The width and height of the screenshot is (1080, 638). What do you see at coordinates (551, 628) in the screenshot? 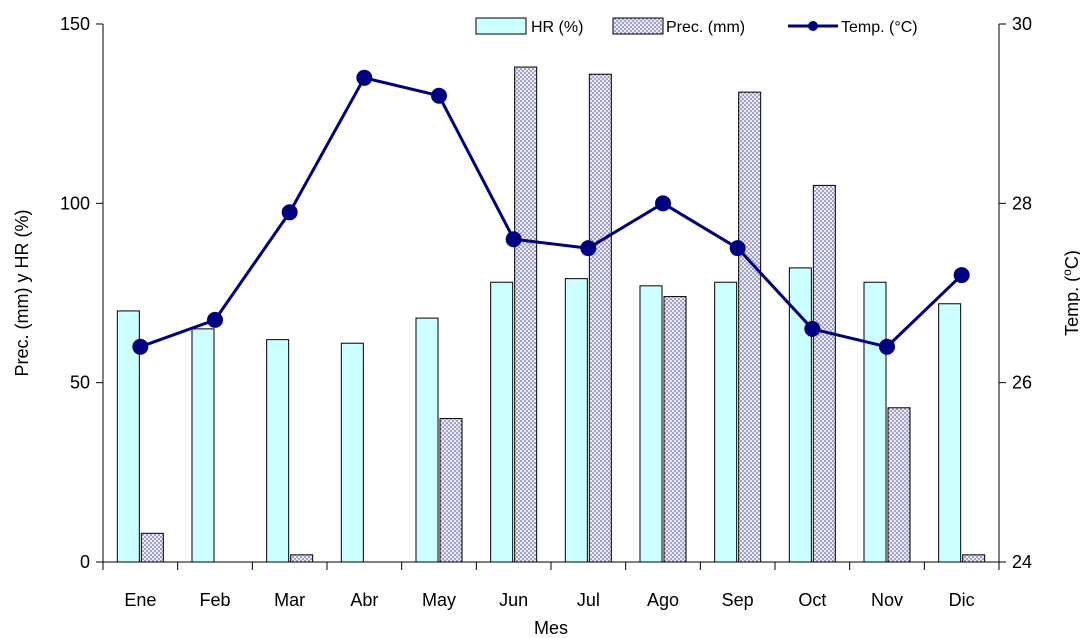
I see `x-axis-title: Mes` at bounding box center [551, 628].